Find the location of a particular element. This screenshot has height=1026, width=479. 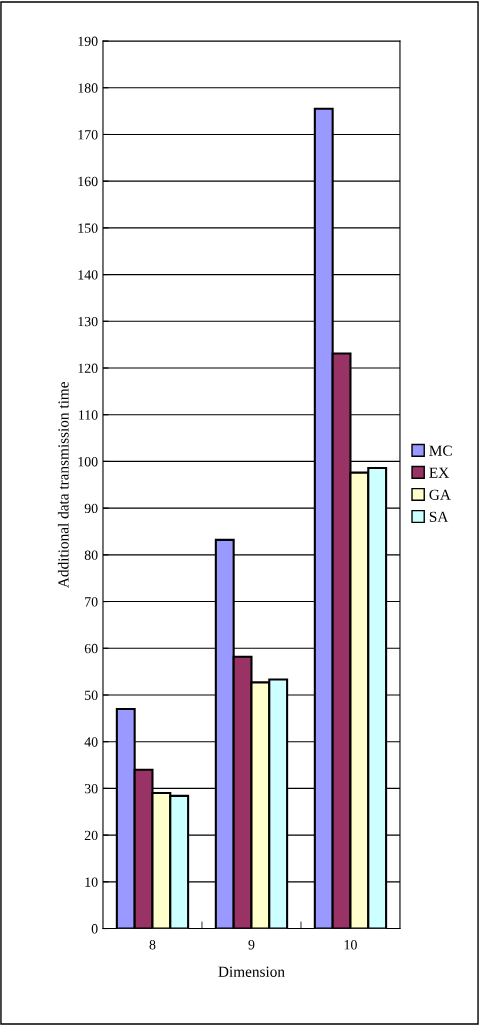

y-tick-label: 20 is located at coordinates (91, 835).